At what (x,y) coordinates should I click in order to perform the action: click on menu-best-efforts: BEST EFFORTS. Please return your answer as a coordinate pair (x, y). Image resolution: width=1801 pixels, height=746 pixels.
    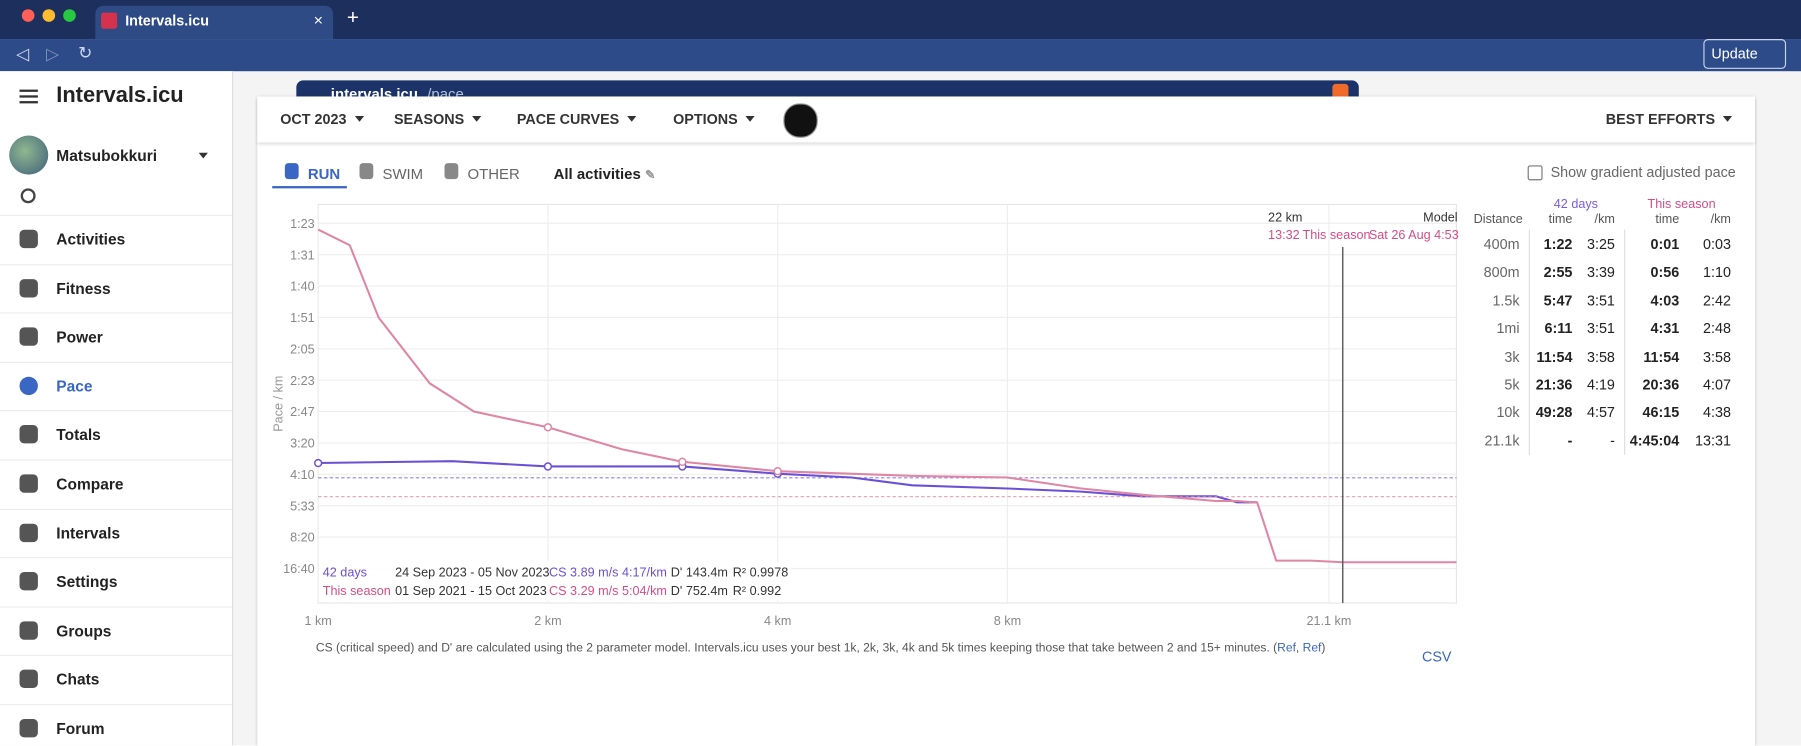
    Looking at the image, I should click on (1669, 119).